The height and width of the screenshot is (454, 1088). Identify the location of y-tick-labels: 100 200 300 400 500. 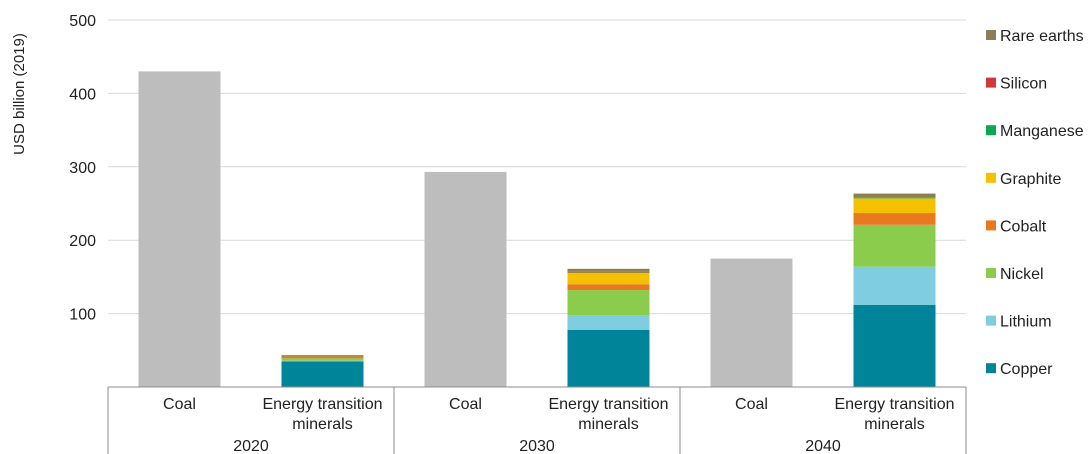
(82, 168).